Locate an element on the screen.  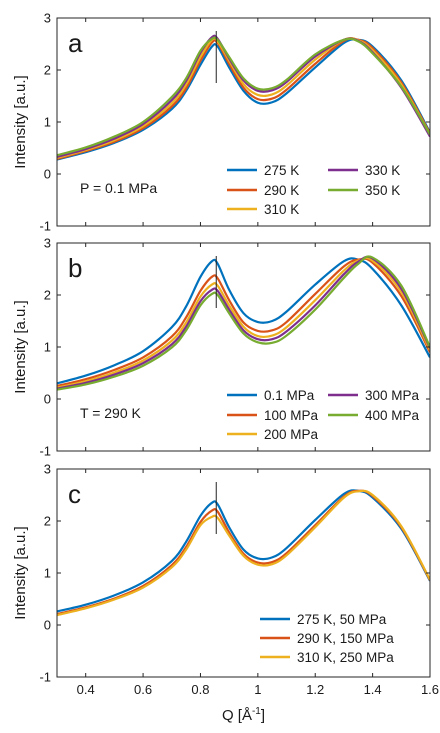
legend-label: 350 K is located at coordinates (382, 190).